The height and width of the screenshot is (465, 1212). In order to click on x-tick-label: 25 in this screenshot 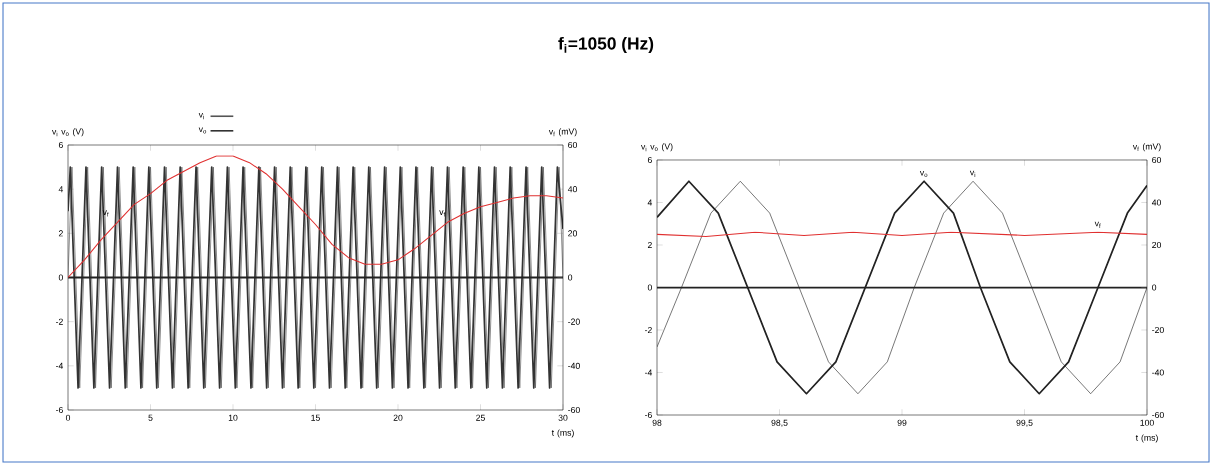, I will do `click(480, 417)`.